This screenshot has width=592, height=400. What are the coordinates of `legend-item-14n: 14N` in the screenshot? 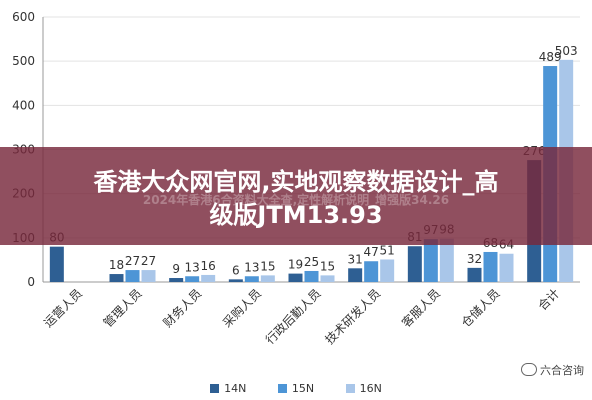 It's located at (228, 388).